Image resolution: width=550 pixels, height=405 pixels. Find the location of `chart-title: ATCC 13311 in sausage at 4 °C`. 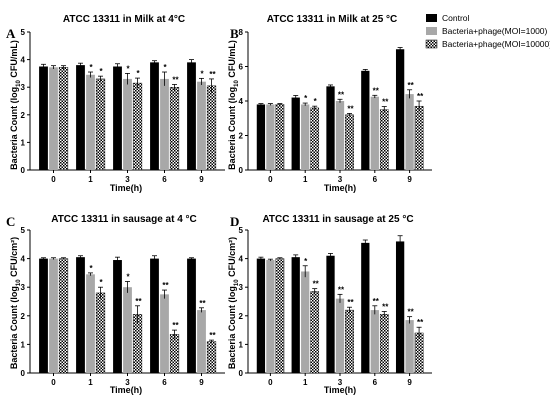

chart-title: ATCC 13311 in sausage at 4 °C is located at coordinates (124, 219).